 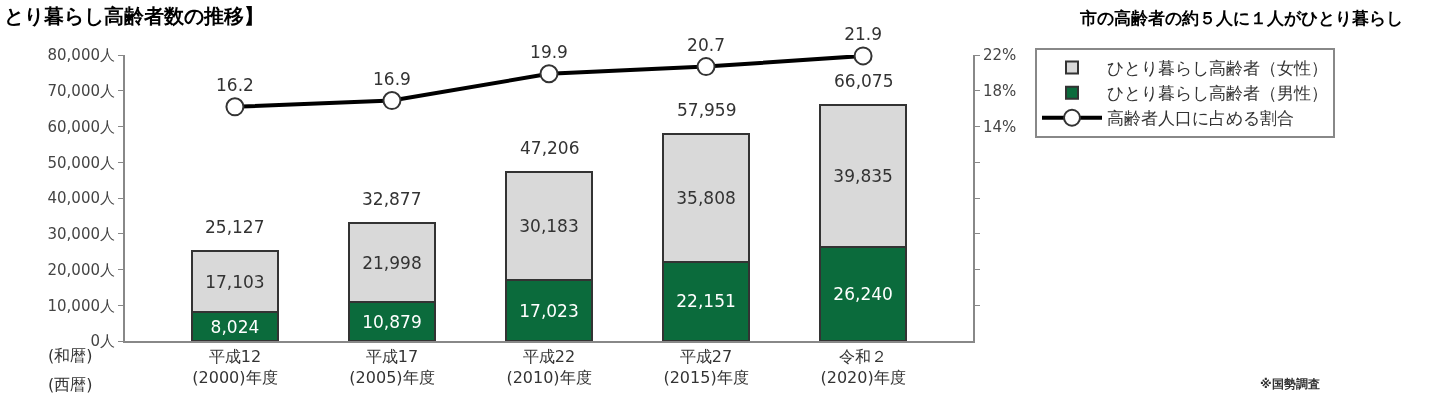 What do you see at coordinates (235, 367) in the screenshot?
I see `x-tick-label: 平成12 (2000)年度` at bounding box center [235, 367].